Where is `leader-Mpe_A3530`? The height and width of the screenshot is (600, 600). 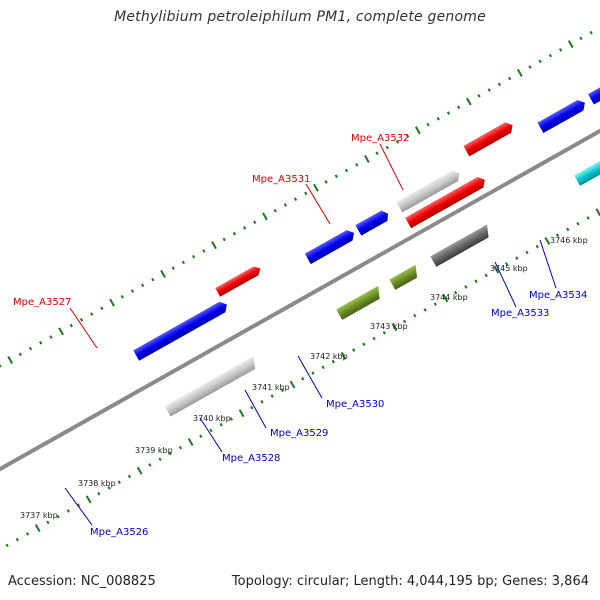 leader-Mpe_A3530 is located at coordinates (310, 377).